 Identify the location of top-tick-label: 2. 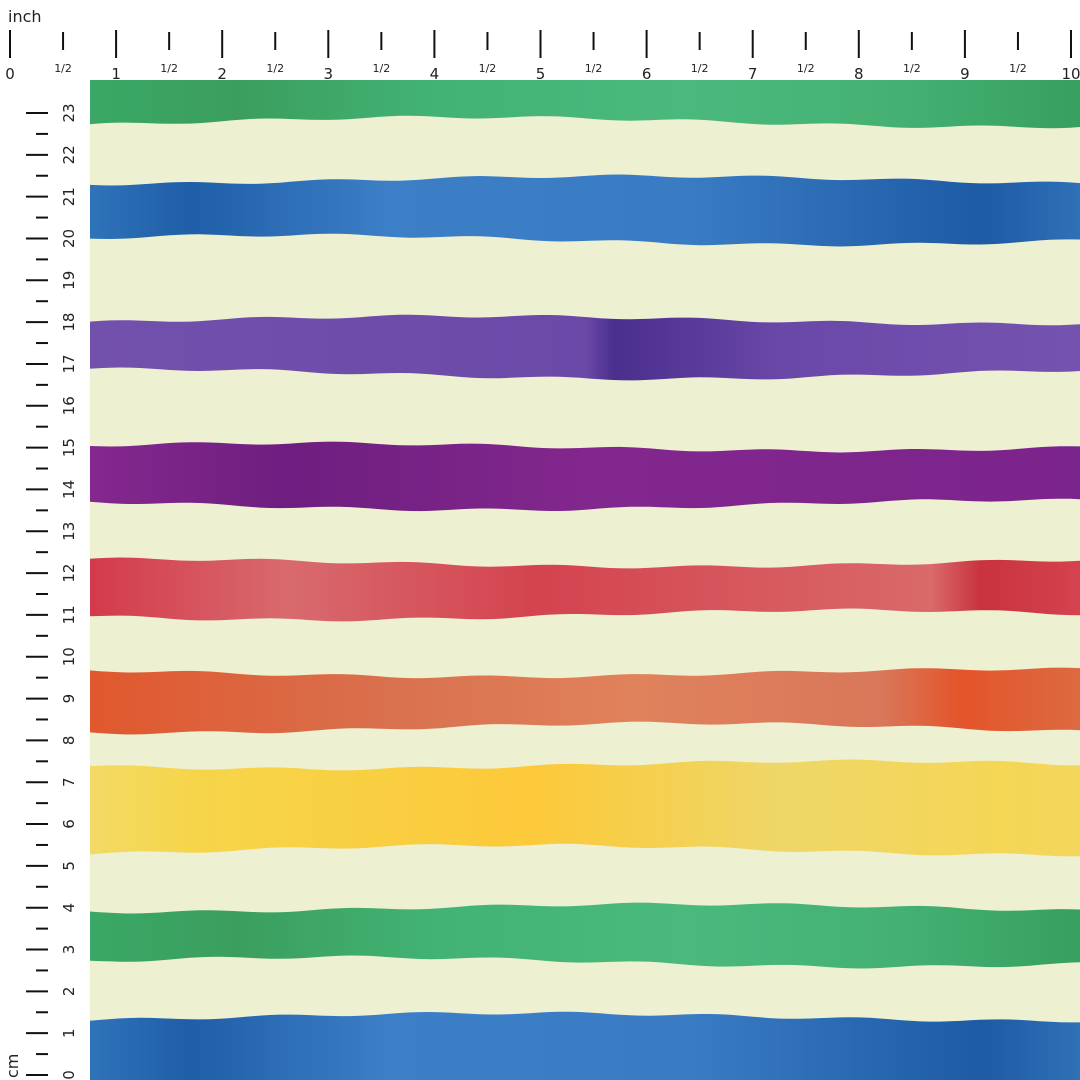
(222, 74).